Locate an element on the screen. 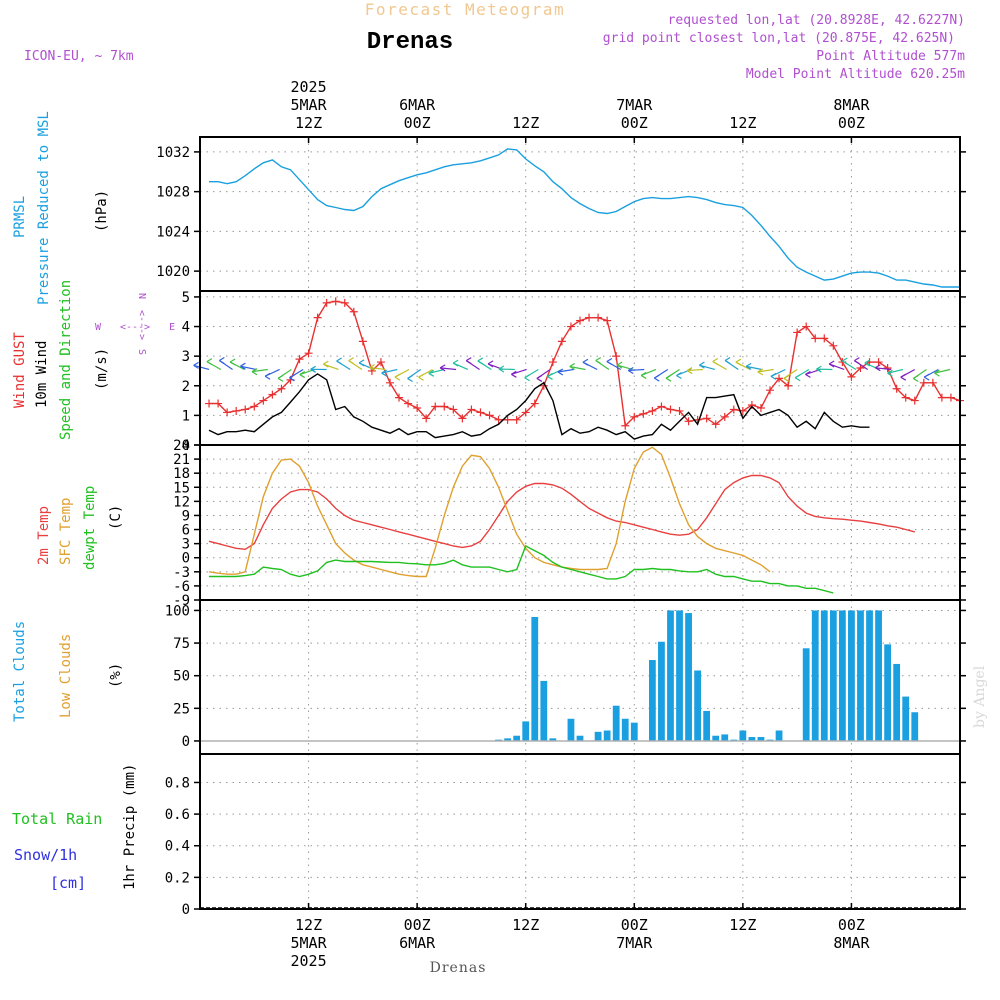  y-tick-label: 0.2 is located at coordinates (177, 878).